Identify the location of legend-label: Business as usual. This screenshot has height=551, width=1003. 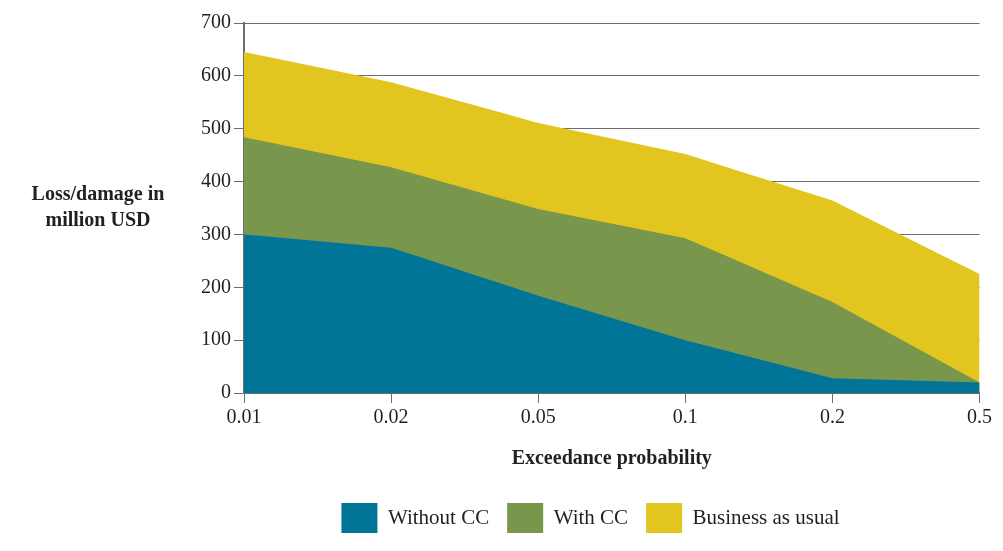
(766, 516).